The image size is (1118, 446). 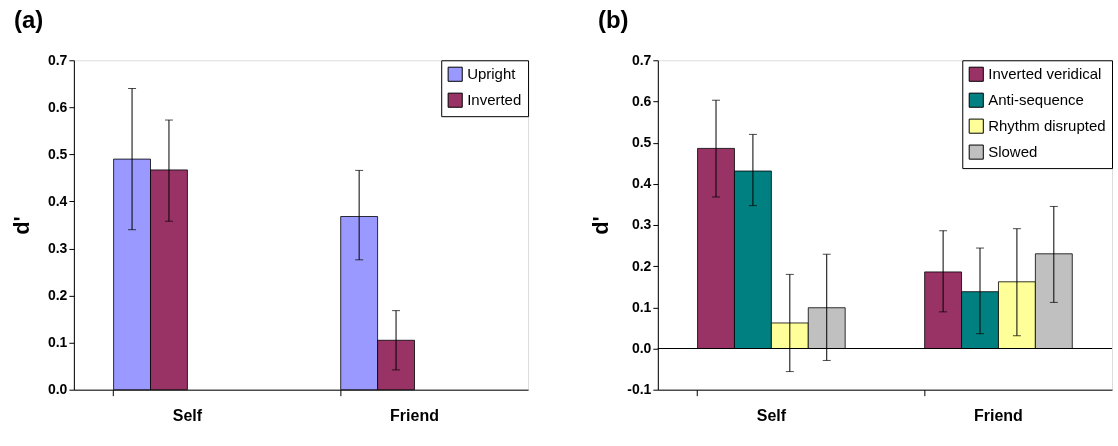 What do you see at coordinates (613, 20) in the screenshot?
I see `chart-title: (b)` at bounding box center [613, 20].